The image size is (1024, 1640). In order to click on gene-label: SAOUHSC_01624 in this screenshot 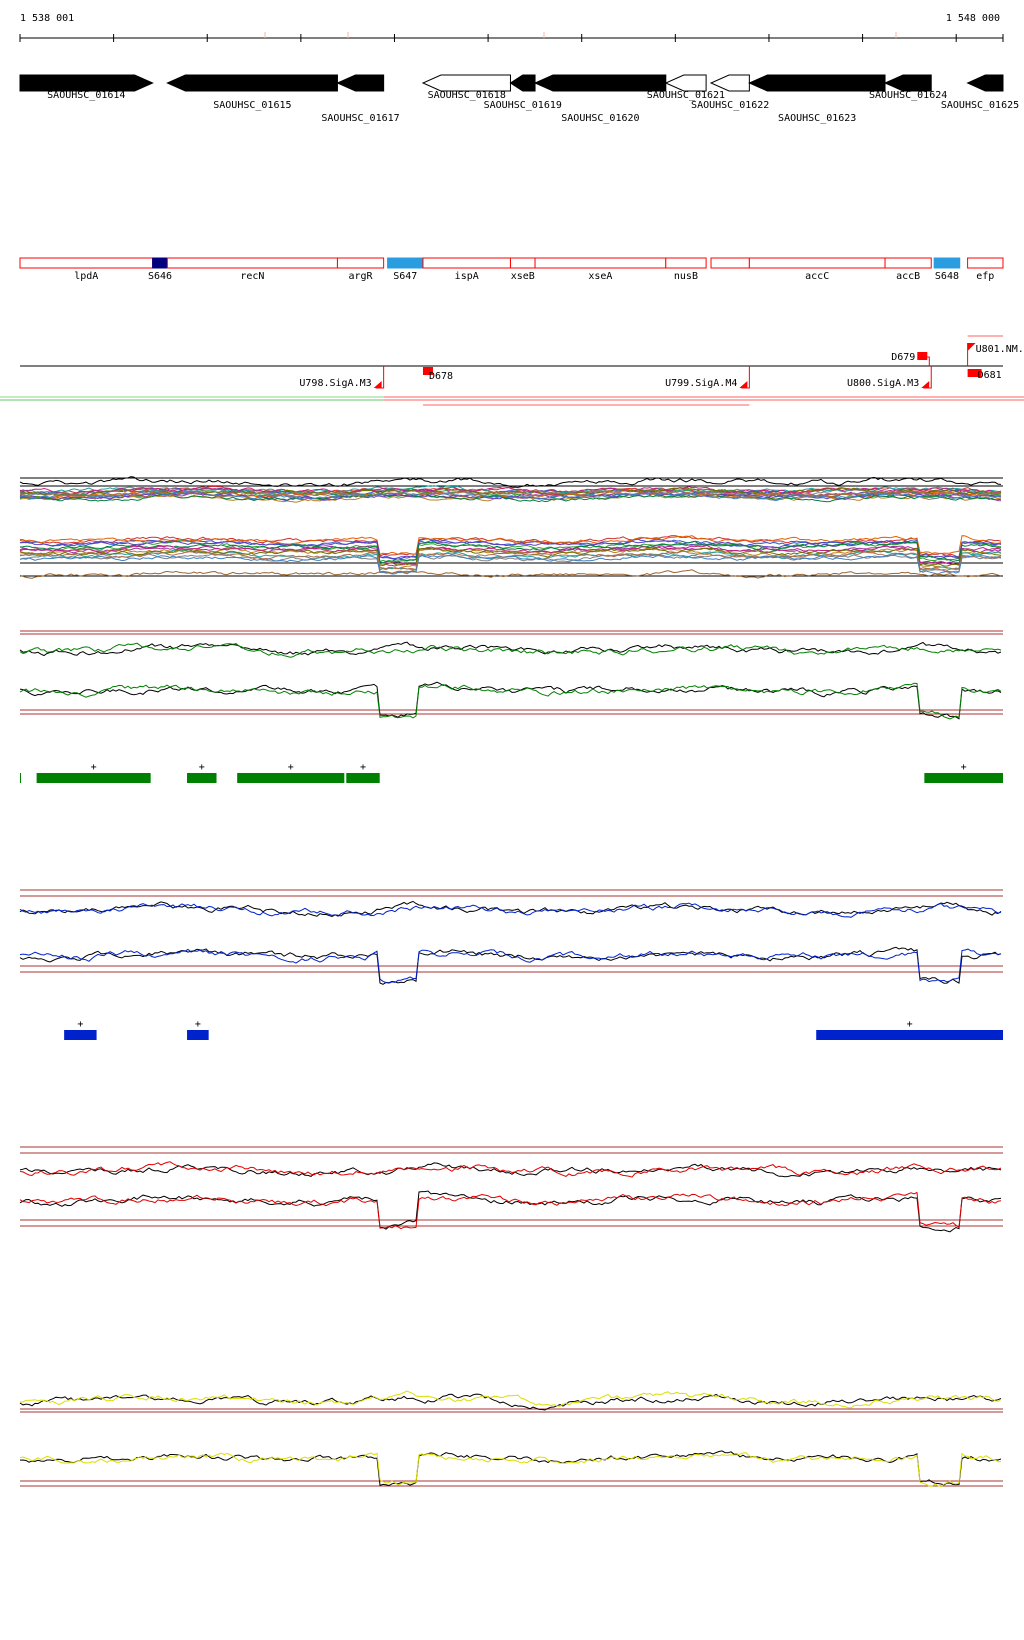, I will do `click(908, 95)`.